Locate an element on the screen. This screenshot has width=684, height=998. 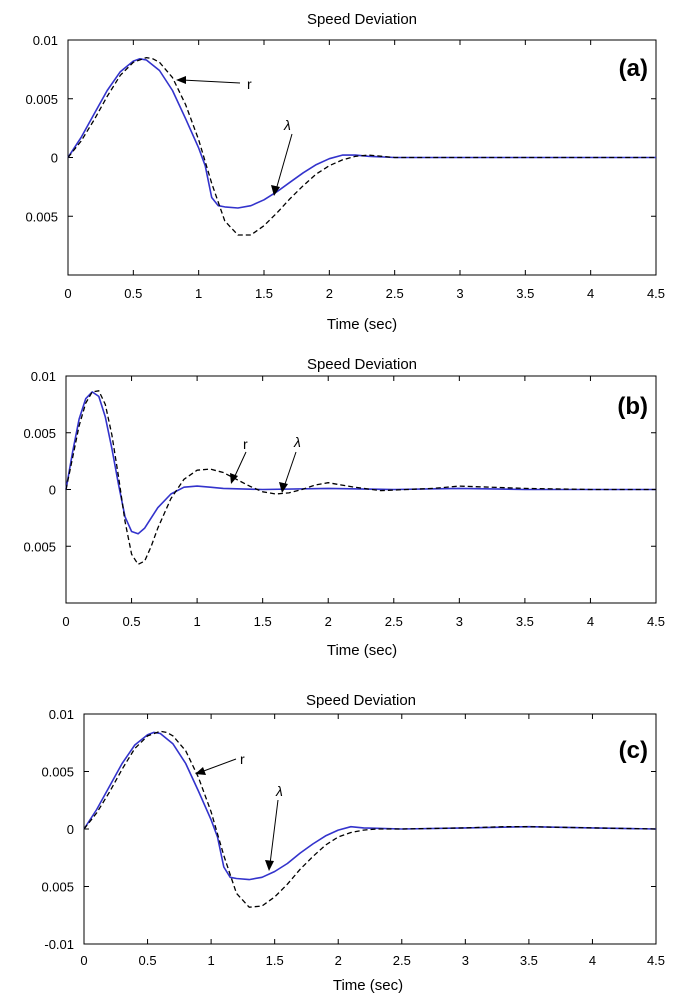
panel-c-series-r-line is located at coordinates (370, 819).